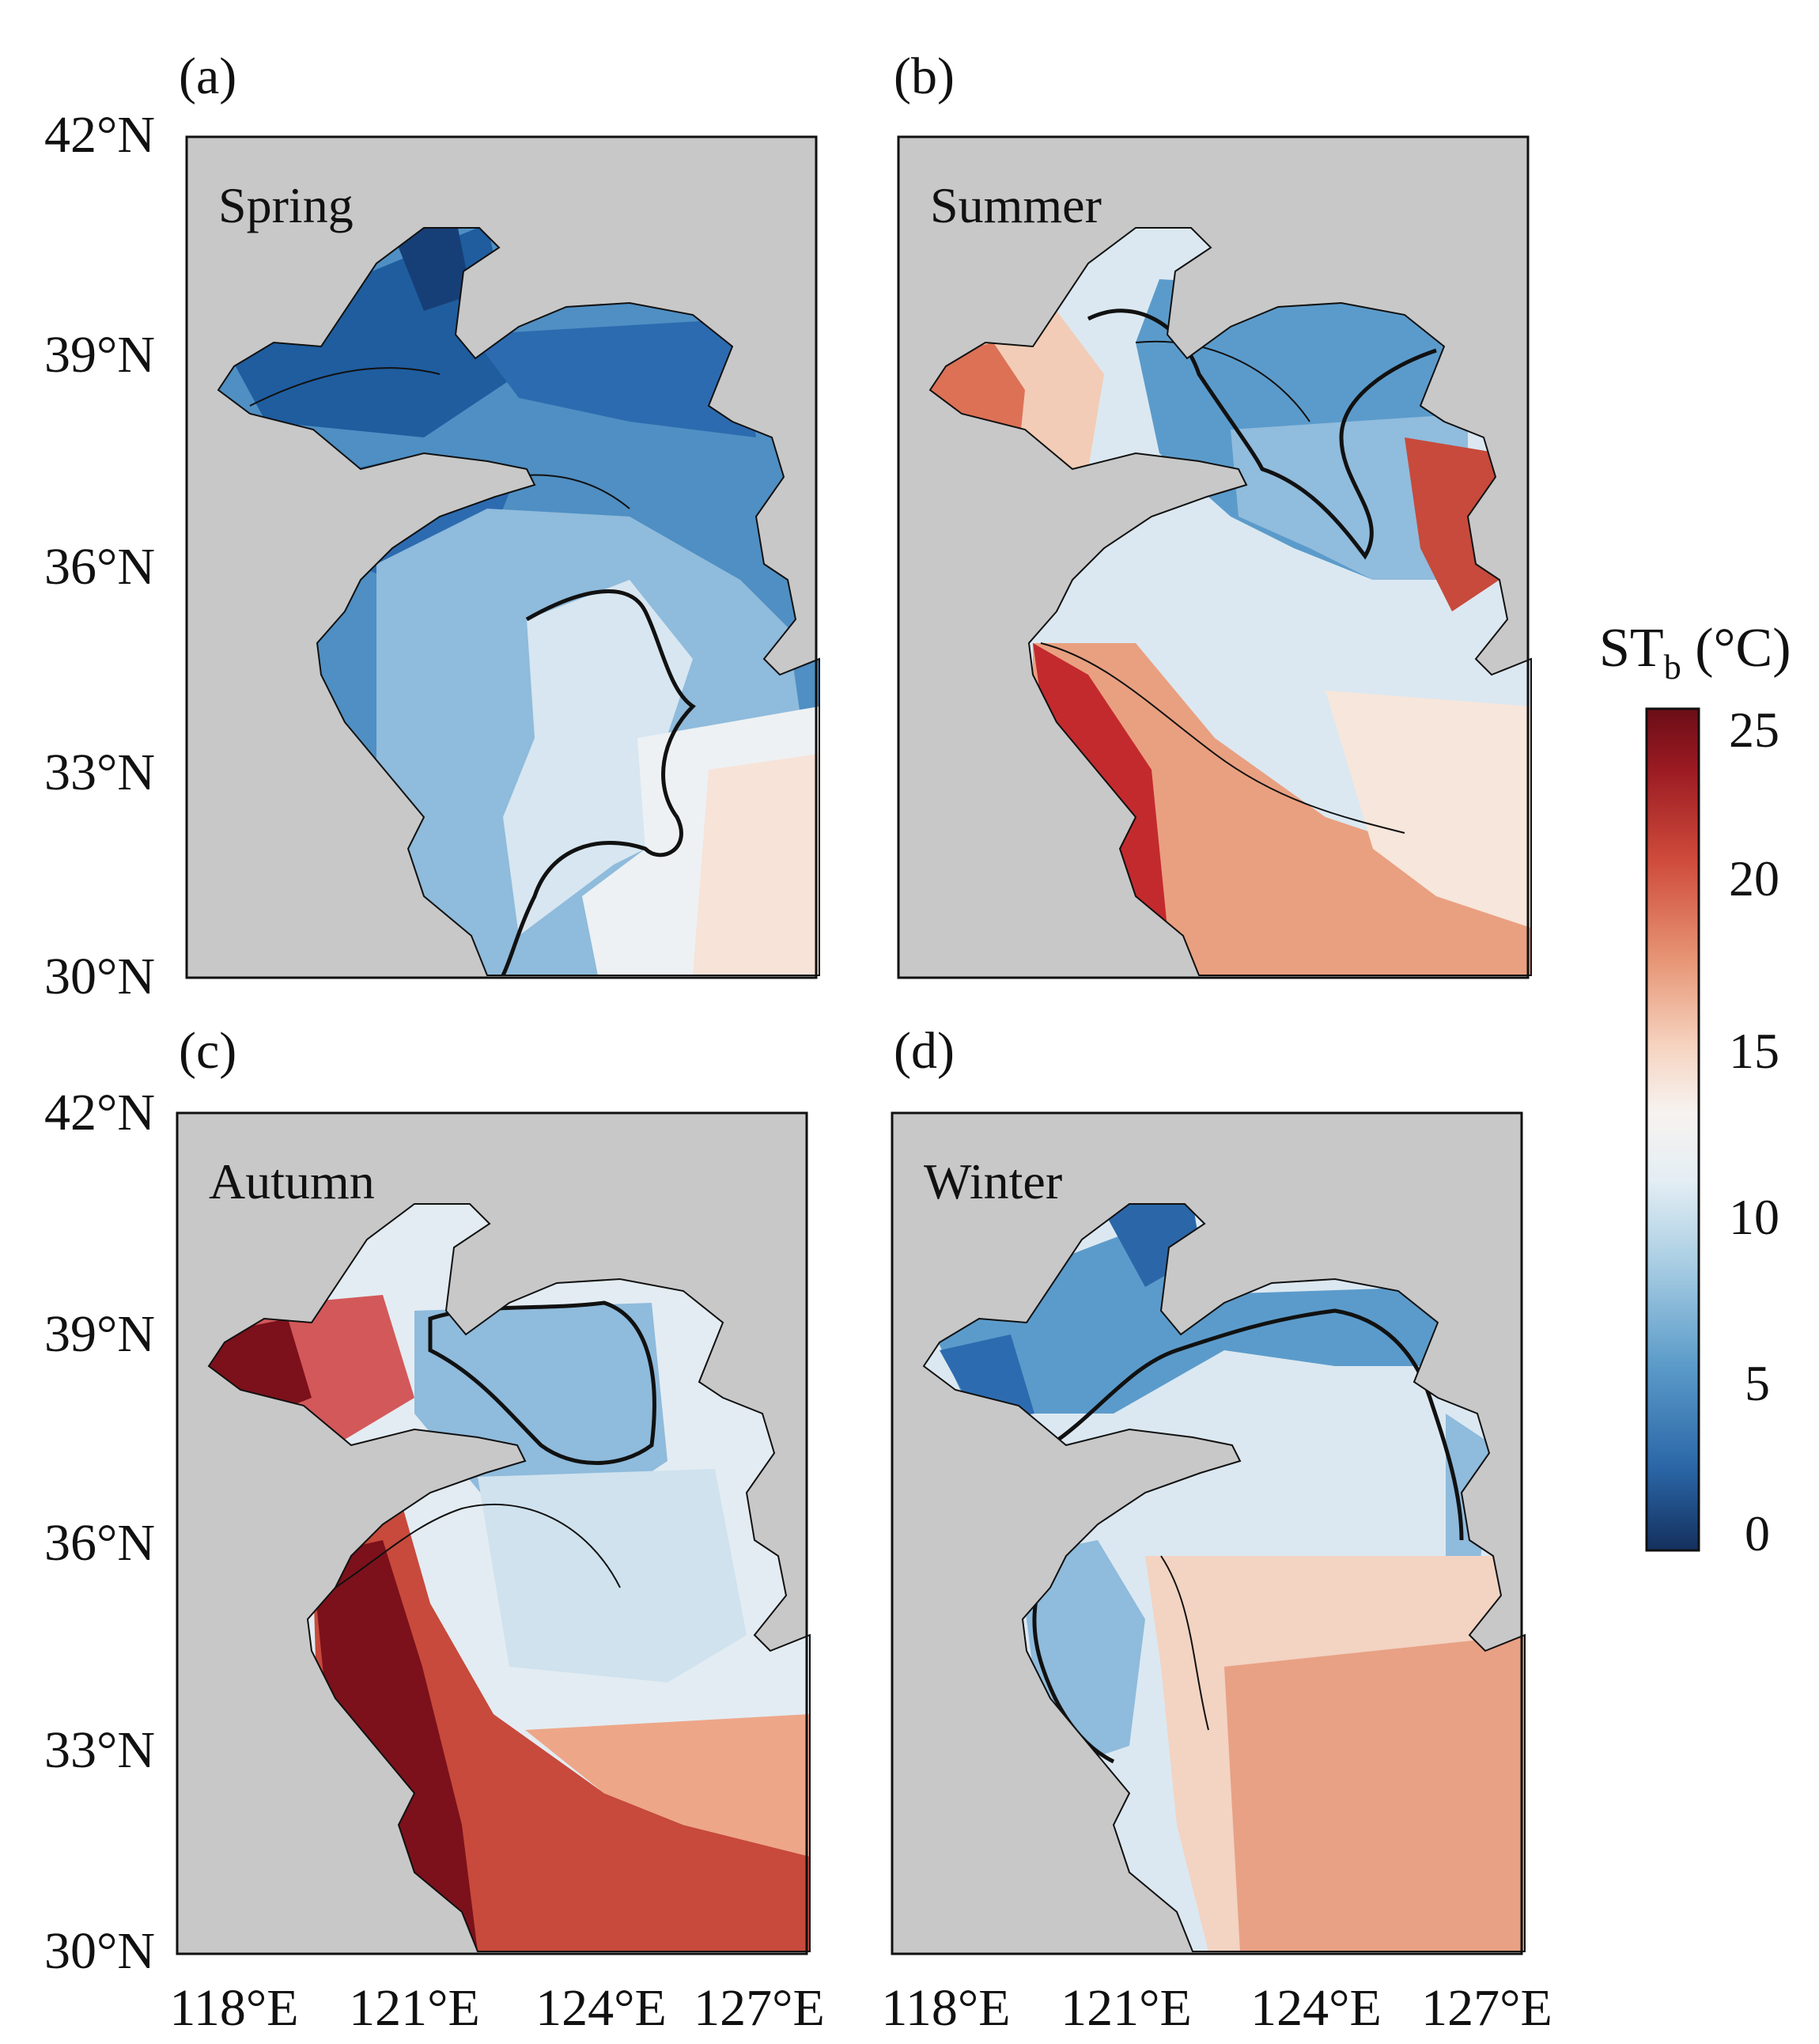 This screenshot has height=2044, width=1819. Describe the element at coordinates (414, 2008) in the screenshot. I see `lon-label-121E-c: 121°E` at that location.